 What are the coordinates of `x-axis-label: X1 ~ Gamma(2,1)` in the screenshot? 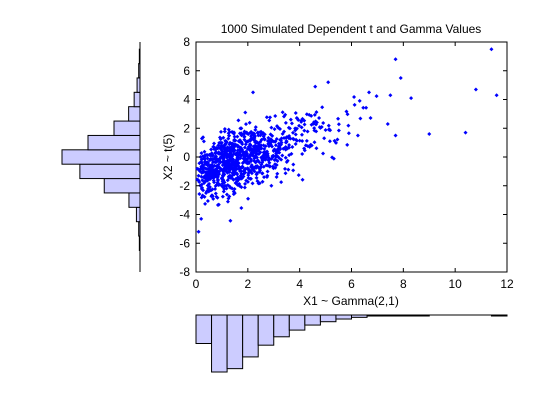 It's located at (351, 301).